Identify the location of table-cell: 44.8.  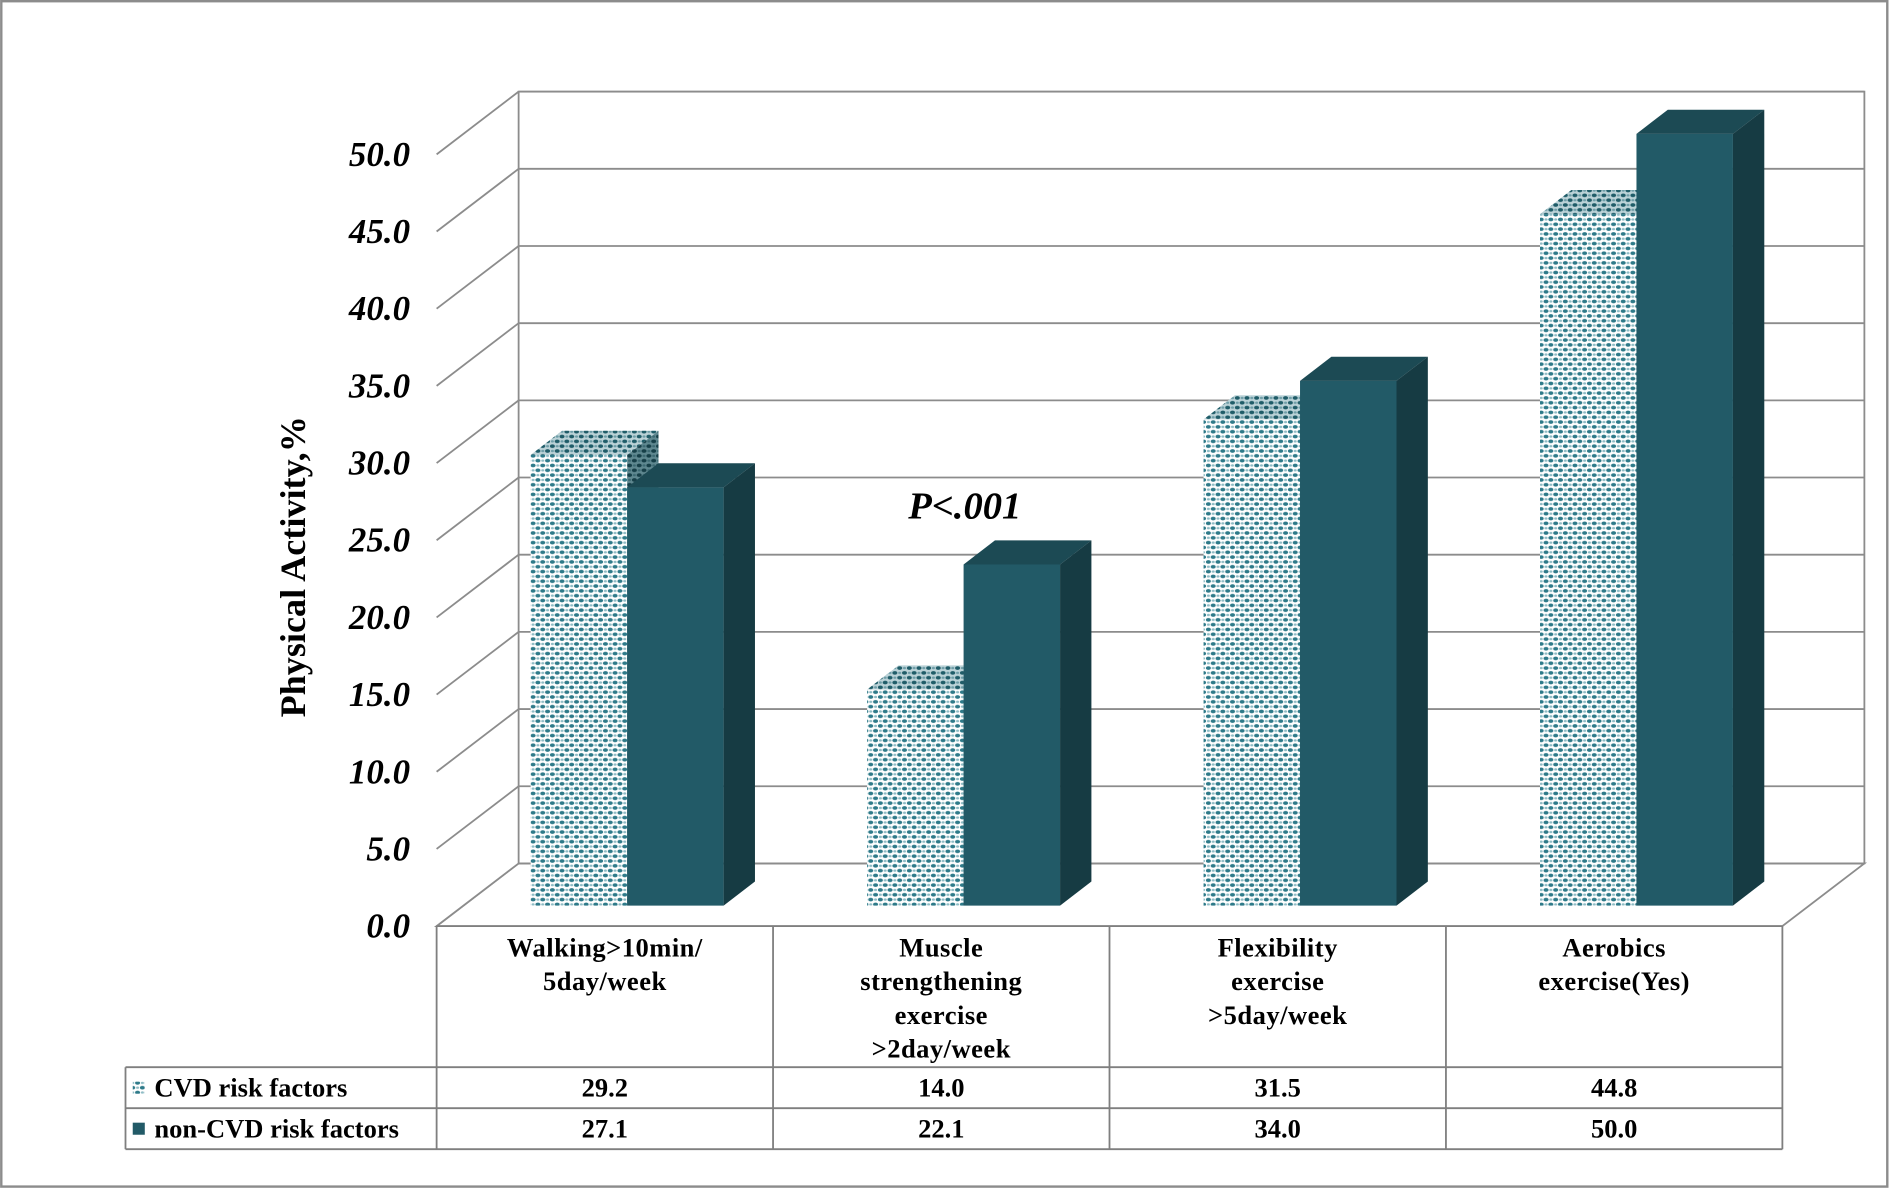
(1614, 1088).